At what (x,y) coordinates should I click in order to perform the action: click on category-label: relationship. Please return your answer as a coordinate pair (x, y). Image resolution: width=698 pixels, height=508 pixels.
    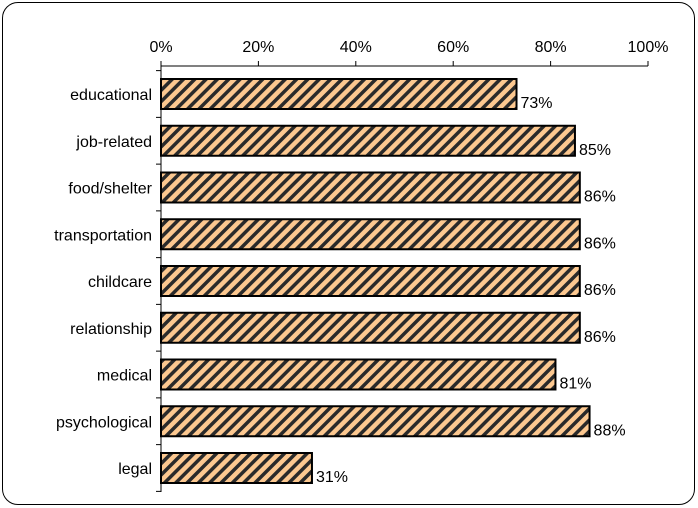
    Looking at the image, I should click on (111, 329).